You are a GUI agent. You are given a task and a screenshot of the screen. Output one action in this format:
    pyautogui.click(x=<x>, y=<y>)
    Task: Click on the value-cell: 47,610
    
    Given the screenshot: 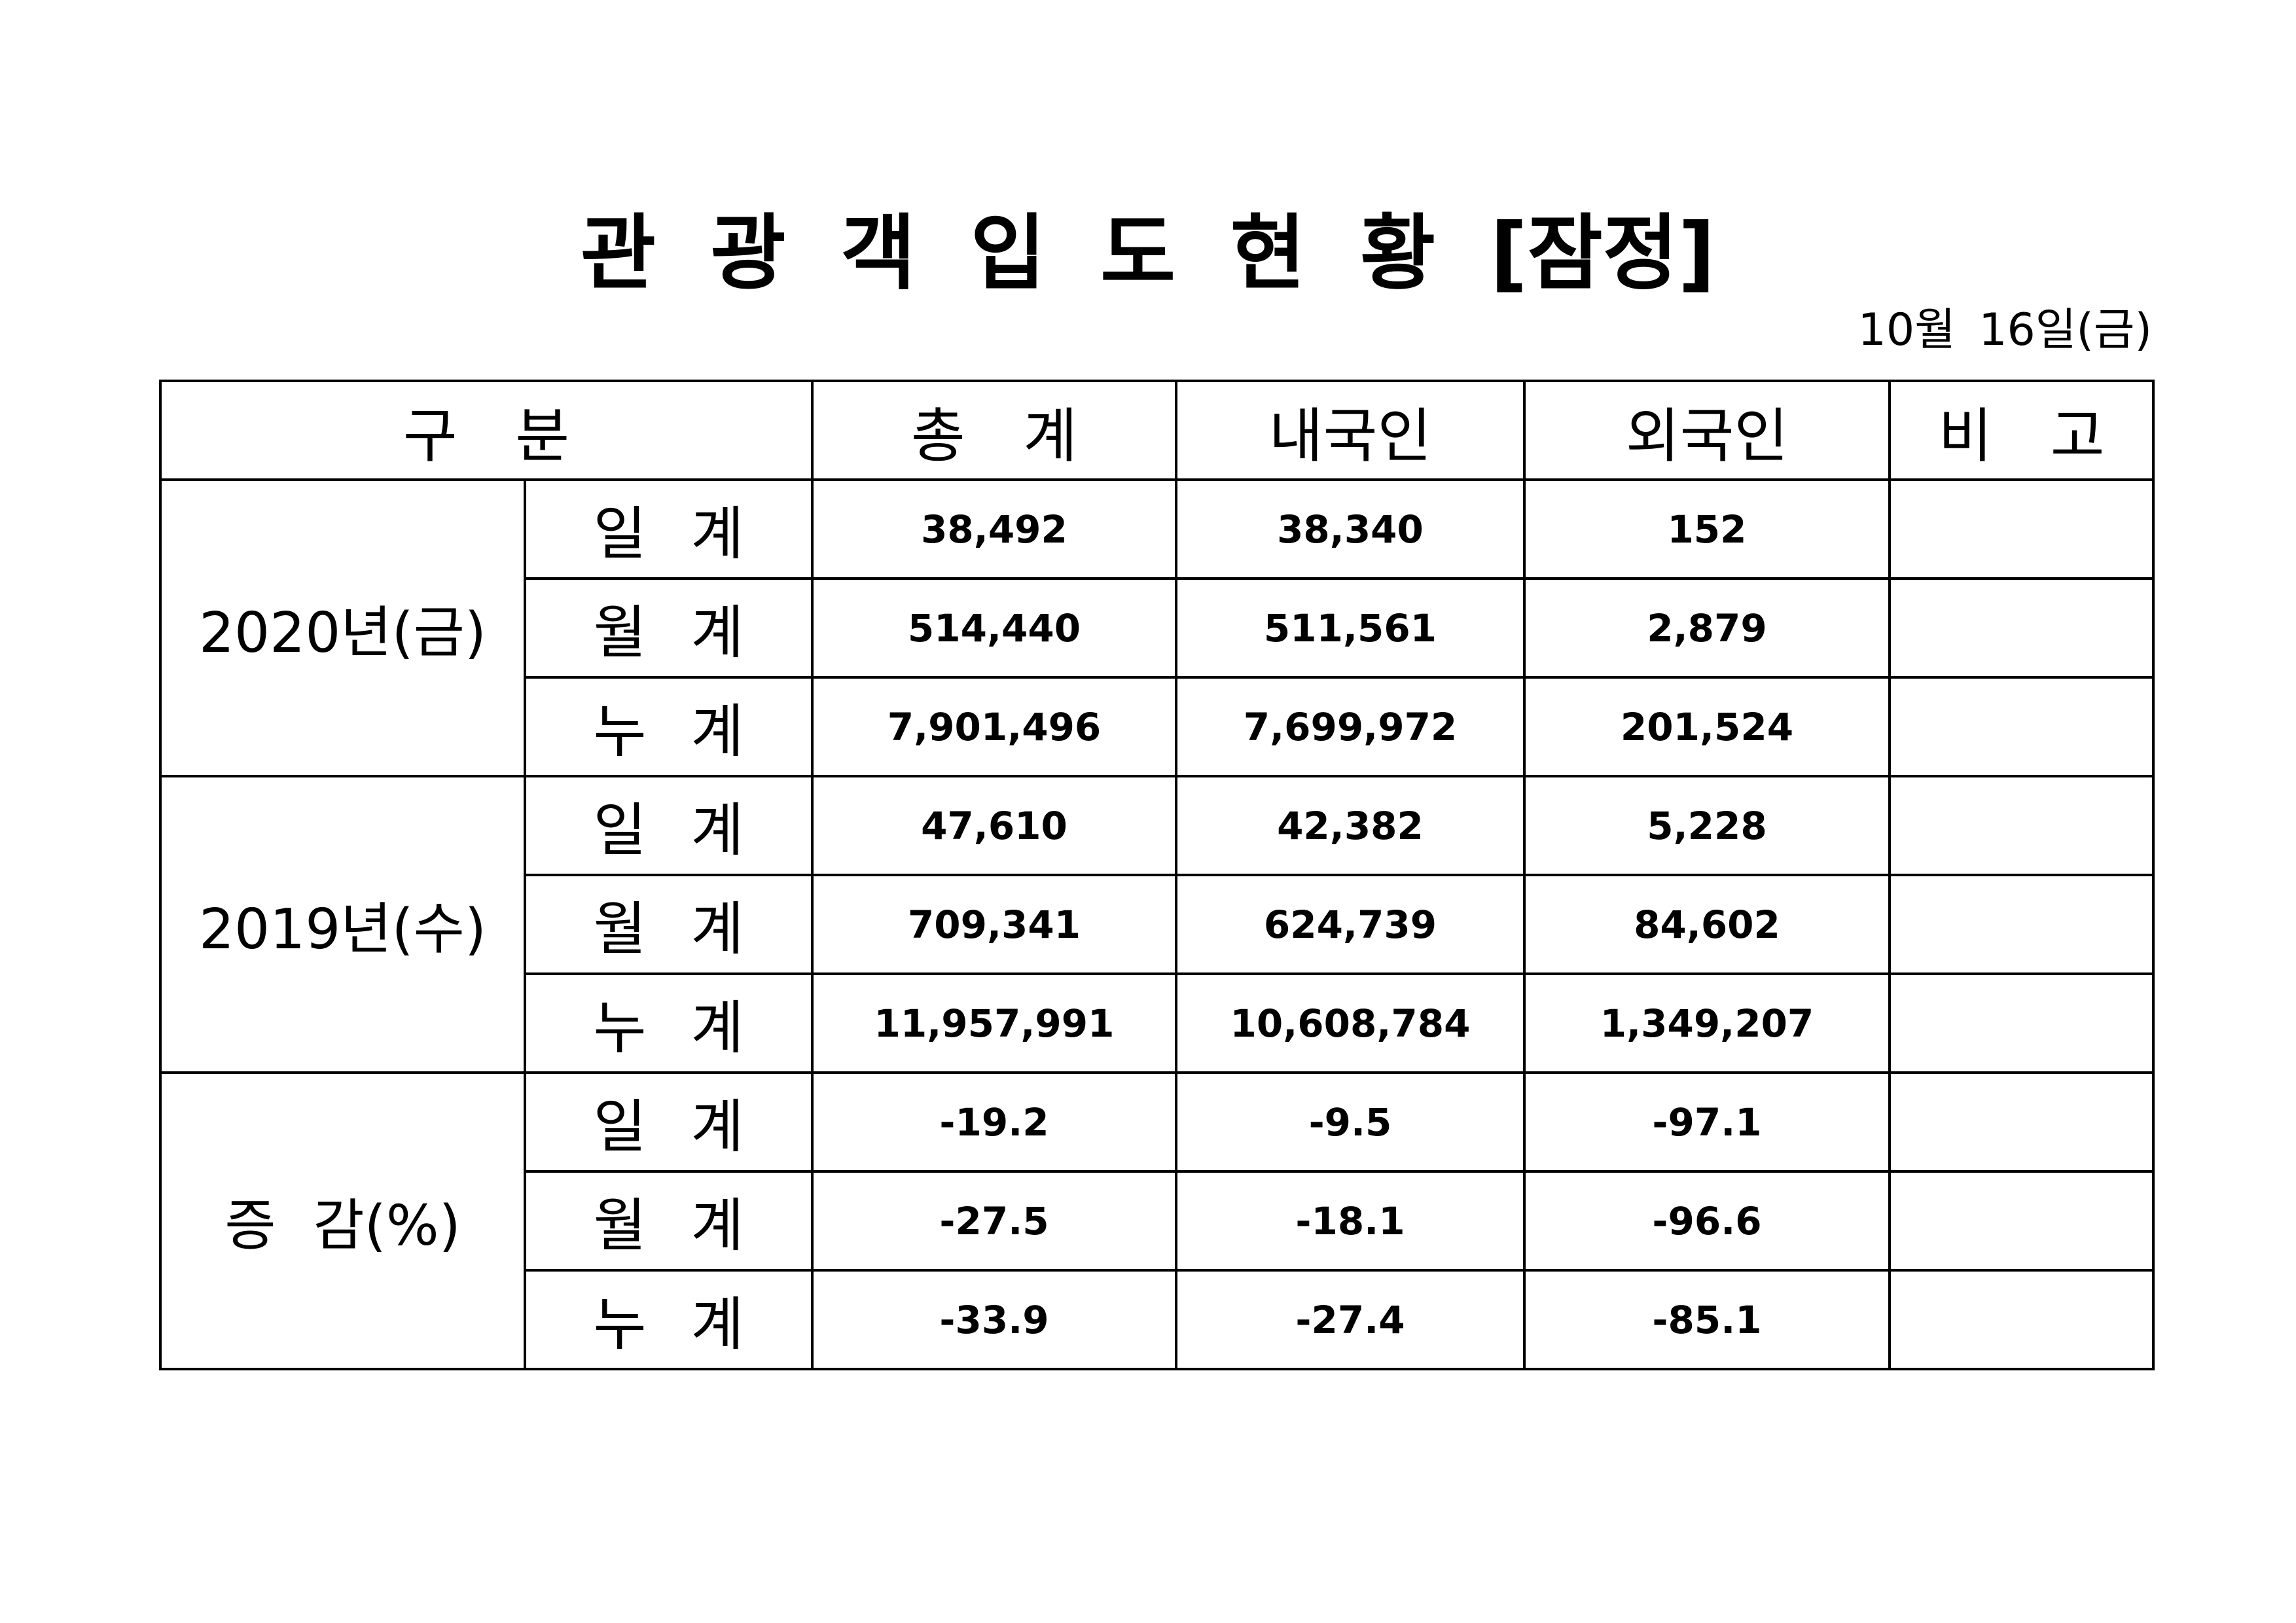 What is the action you would take?
    pyautogui.click(x=994, y=825)
    